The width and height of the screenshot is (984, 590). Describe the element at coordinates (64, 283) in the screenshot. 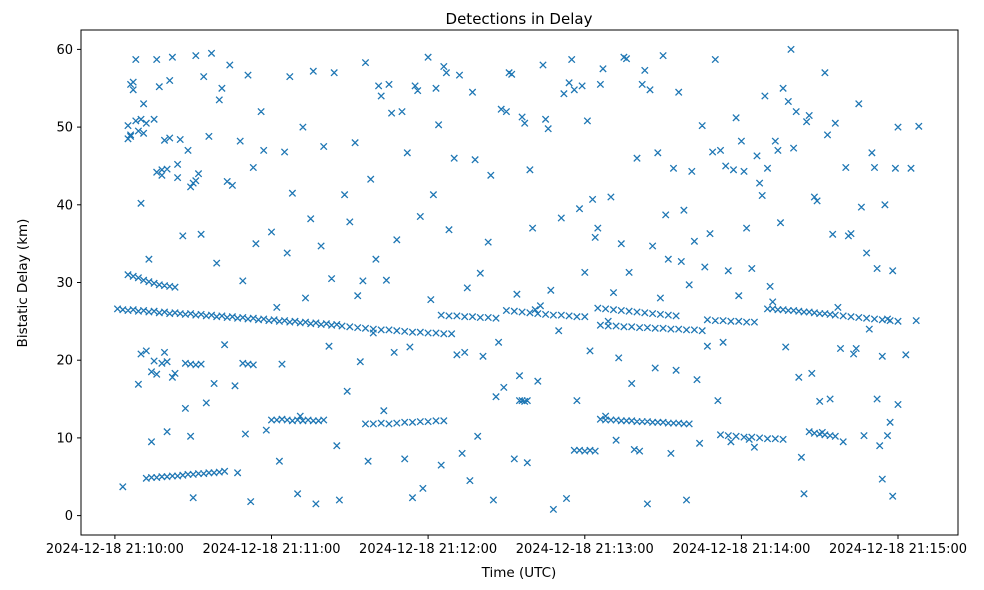

I see `y-tick-label: 30` at that location.